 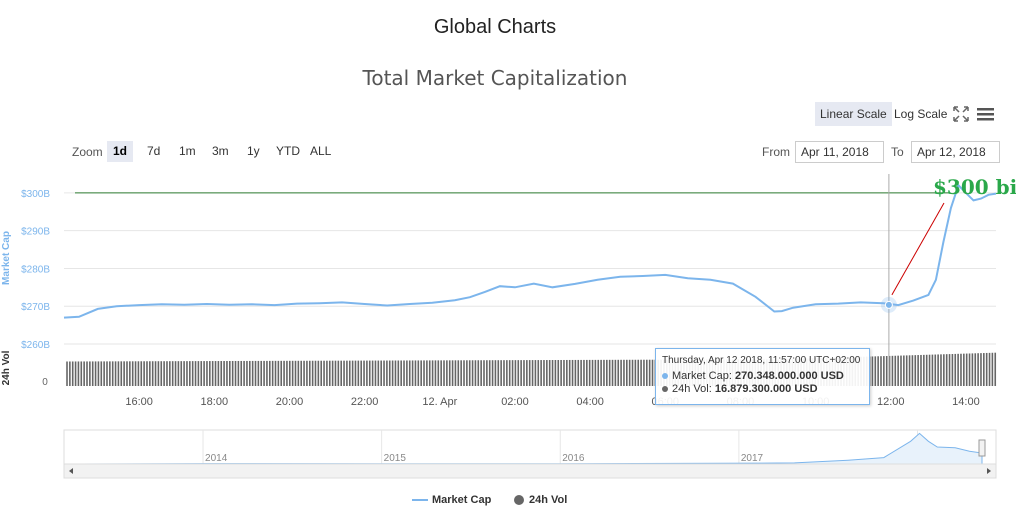 I want to click on zoom-all-button: ALL, so click(x=321, y=151).